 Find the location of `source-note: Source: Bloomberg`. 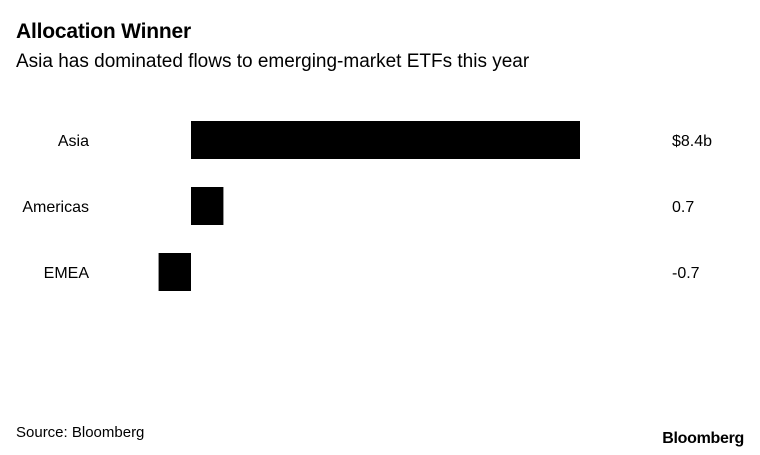

source-note: Source: Bloomberg is located at coordinates (80, 432).